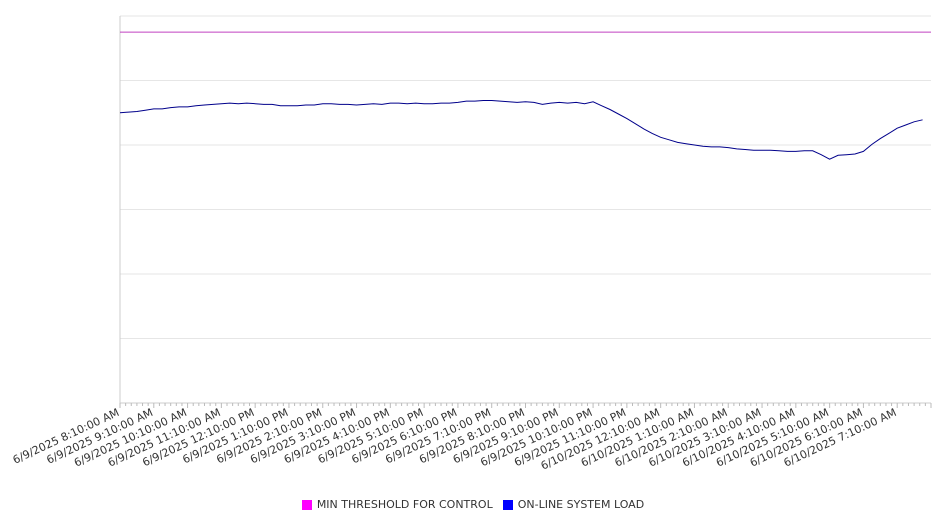 The image size is (946, 526). Describe the element at coordinates (581, 504) in the screenshot. I see `legend-label-system-load: ON-LINE SYSTEM LOAD` at that location.